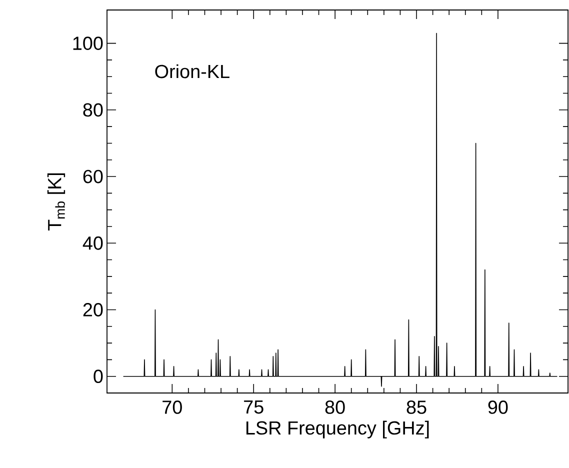 The width and height of the screenshot is (569, 468). I want to click on y-tick-label: 20, so click(93, 309).